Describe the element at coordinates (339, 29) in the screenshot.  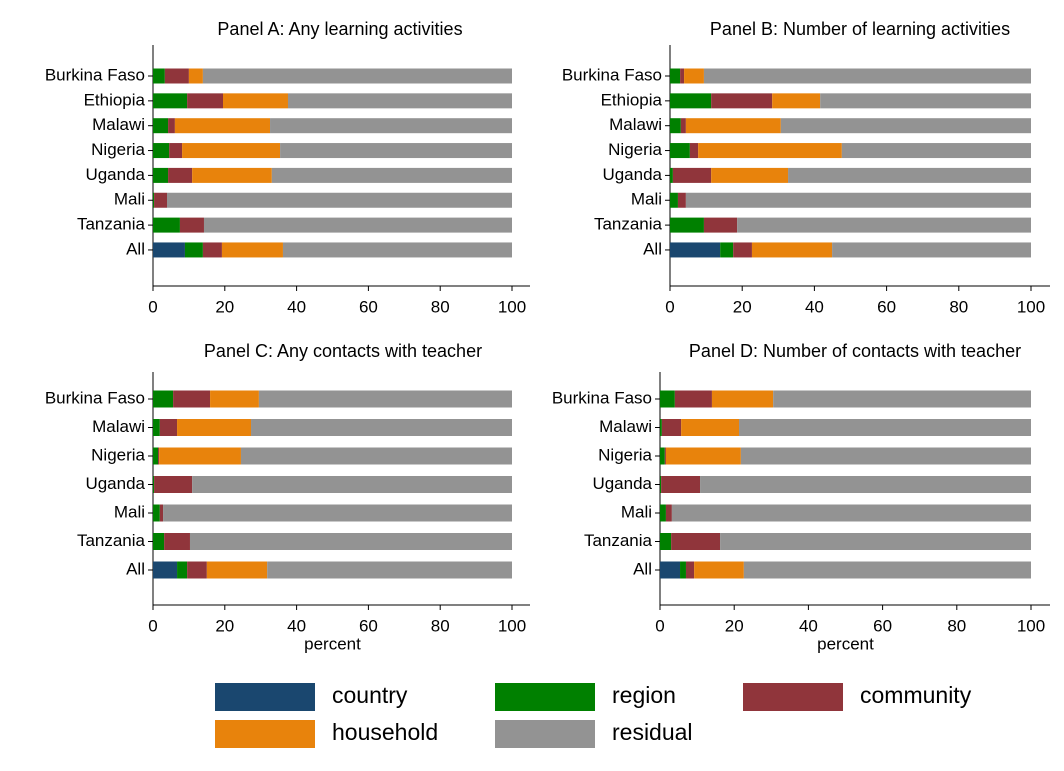
I see `panel-title: Panel A: Any learning activities` at that location.